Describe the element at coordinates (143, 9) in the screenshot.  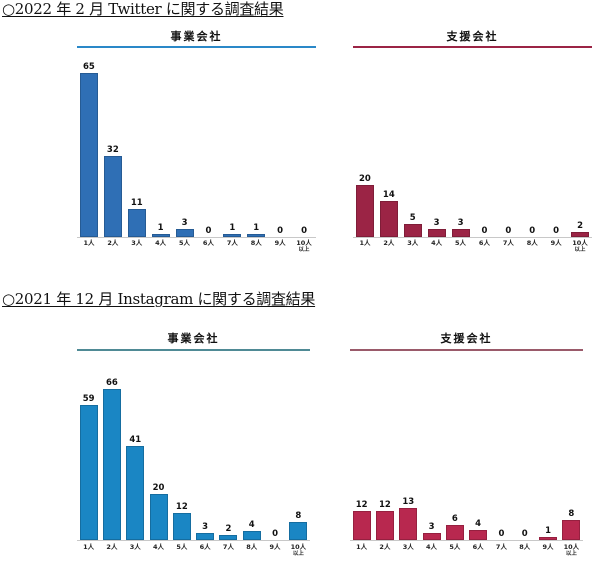
I see `section-title-twitter: ○2022 年 2 月 Twitter に関する調査結果` at that location.